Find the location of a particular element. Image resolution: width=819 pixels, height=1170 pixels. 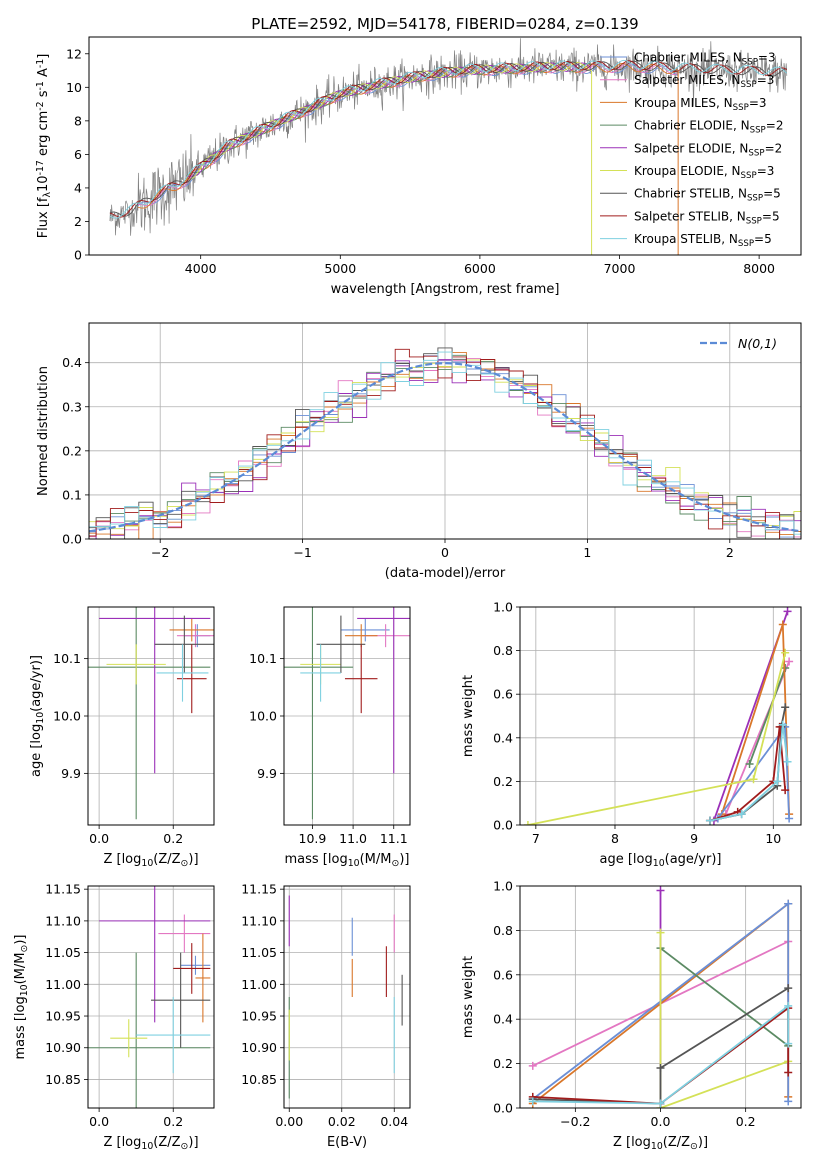

x-tick-label: 9 is located at coordinates (694, 838).